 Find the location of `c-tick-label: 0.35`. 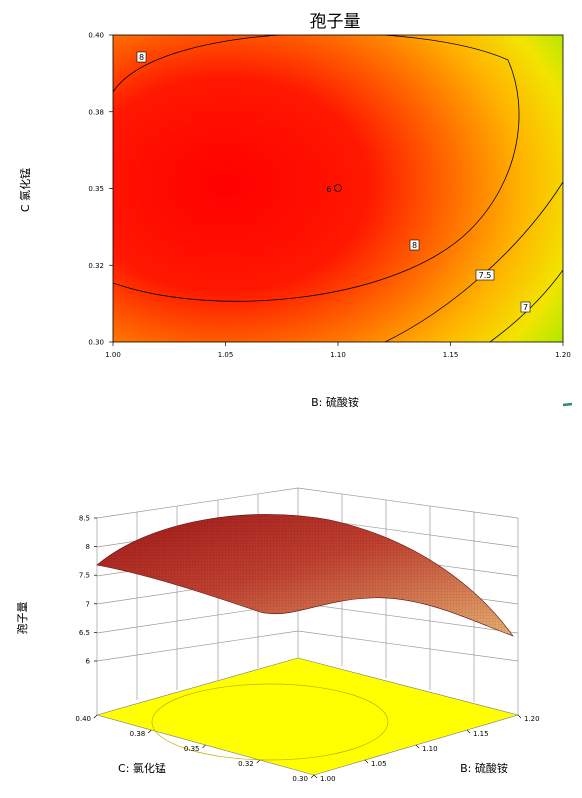

c-tick-label: 0.35 is located at coordinates (192, 749).